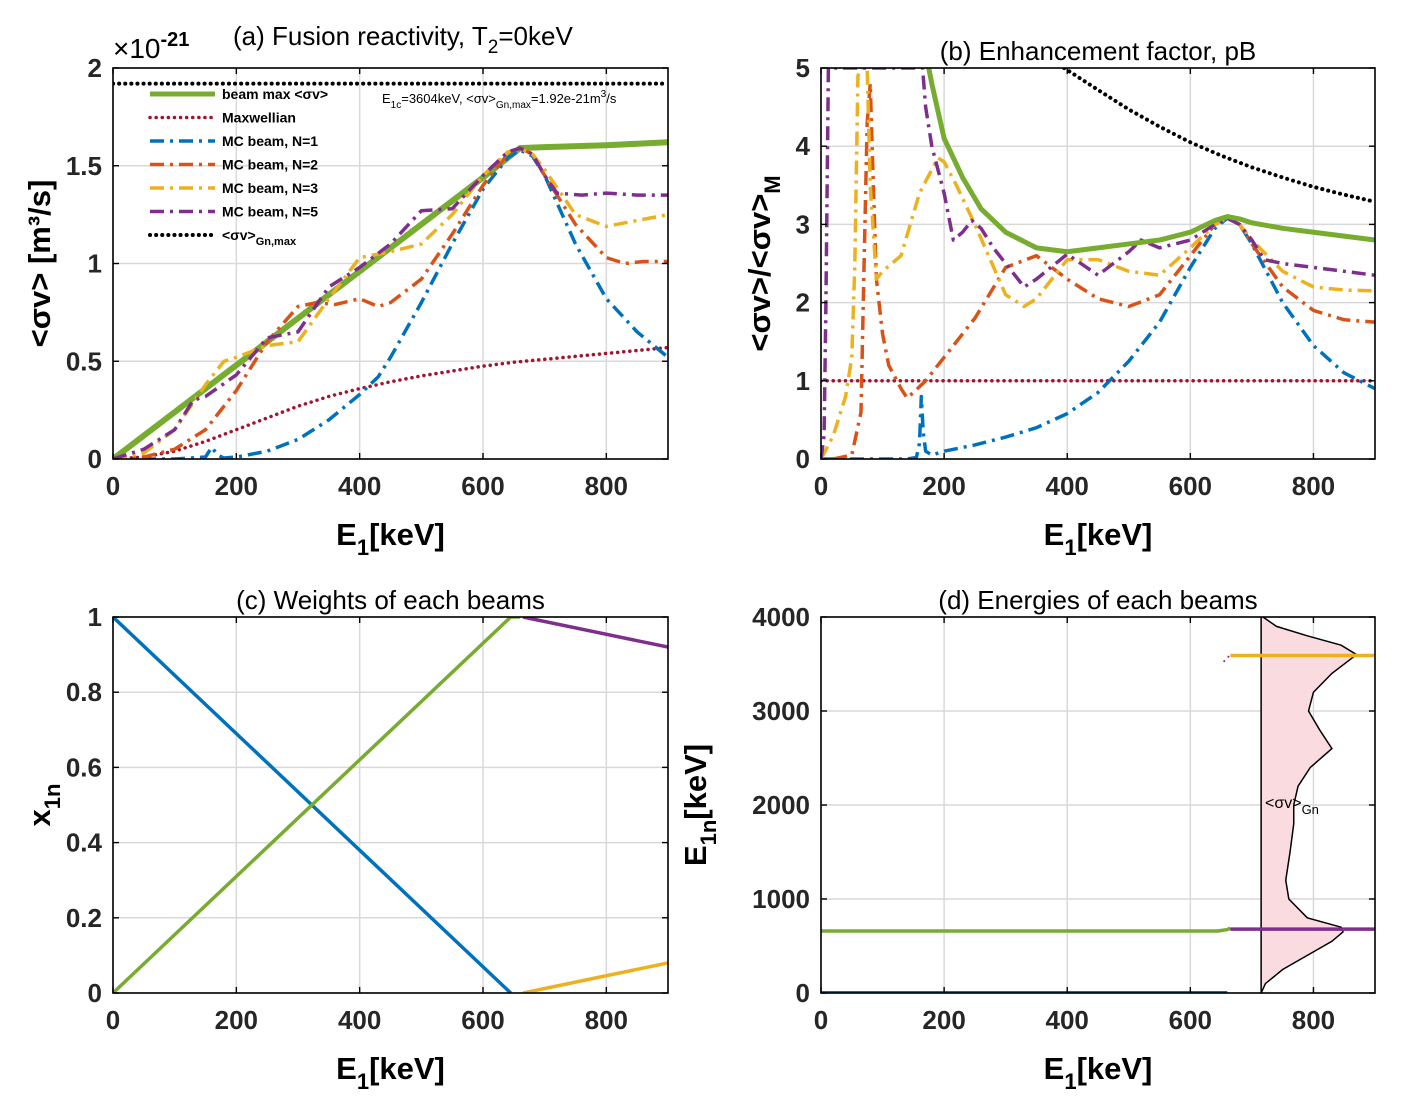 The height and width of the screenshot is (1115, 1417). I want to click on chart-title: (a) Fusion reactivity, T2=0keV, so click(403, 39).